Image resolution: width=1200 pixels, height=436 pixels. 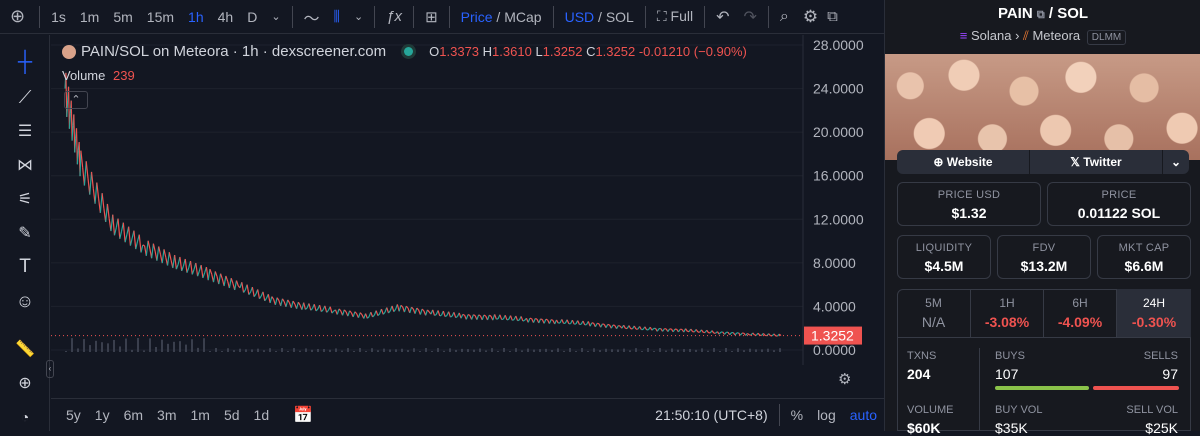 What do you see at coordinates (17, 16) in the screenshot?
I see `add-symbol-button: ⊕` at bounding box center [17, 16].